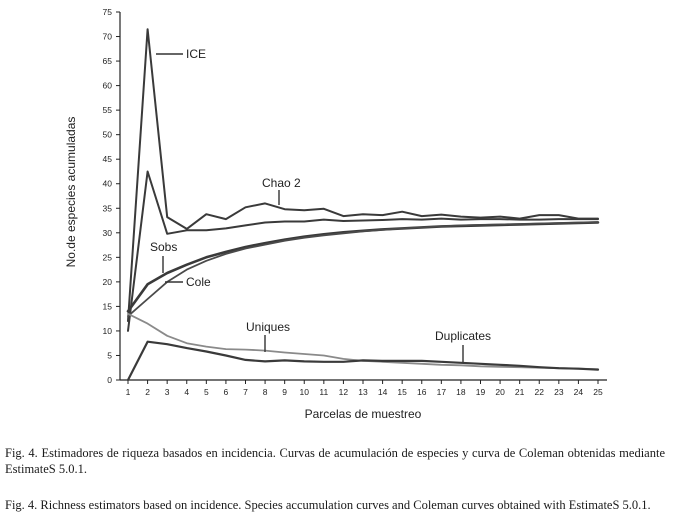 This screenshot has width=673, height=531. What do you see at coordinates (323, 392) in the screenshot?
I see `x-tick-label: 11` at bounding box center [323, 392].